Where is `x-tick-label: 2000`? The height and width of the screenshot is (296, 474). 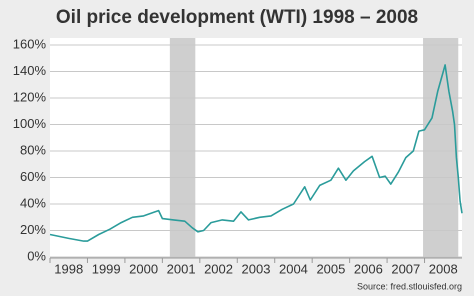 x-tick-label: 2000 is located at coordinates (143, 268).